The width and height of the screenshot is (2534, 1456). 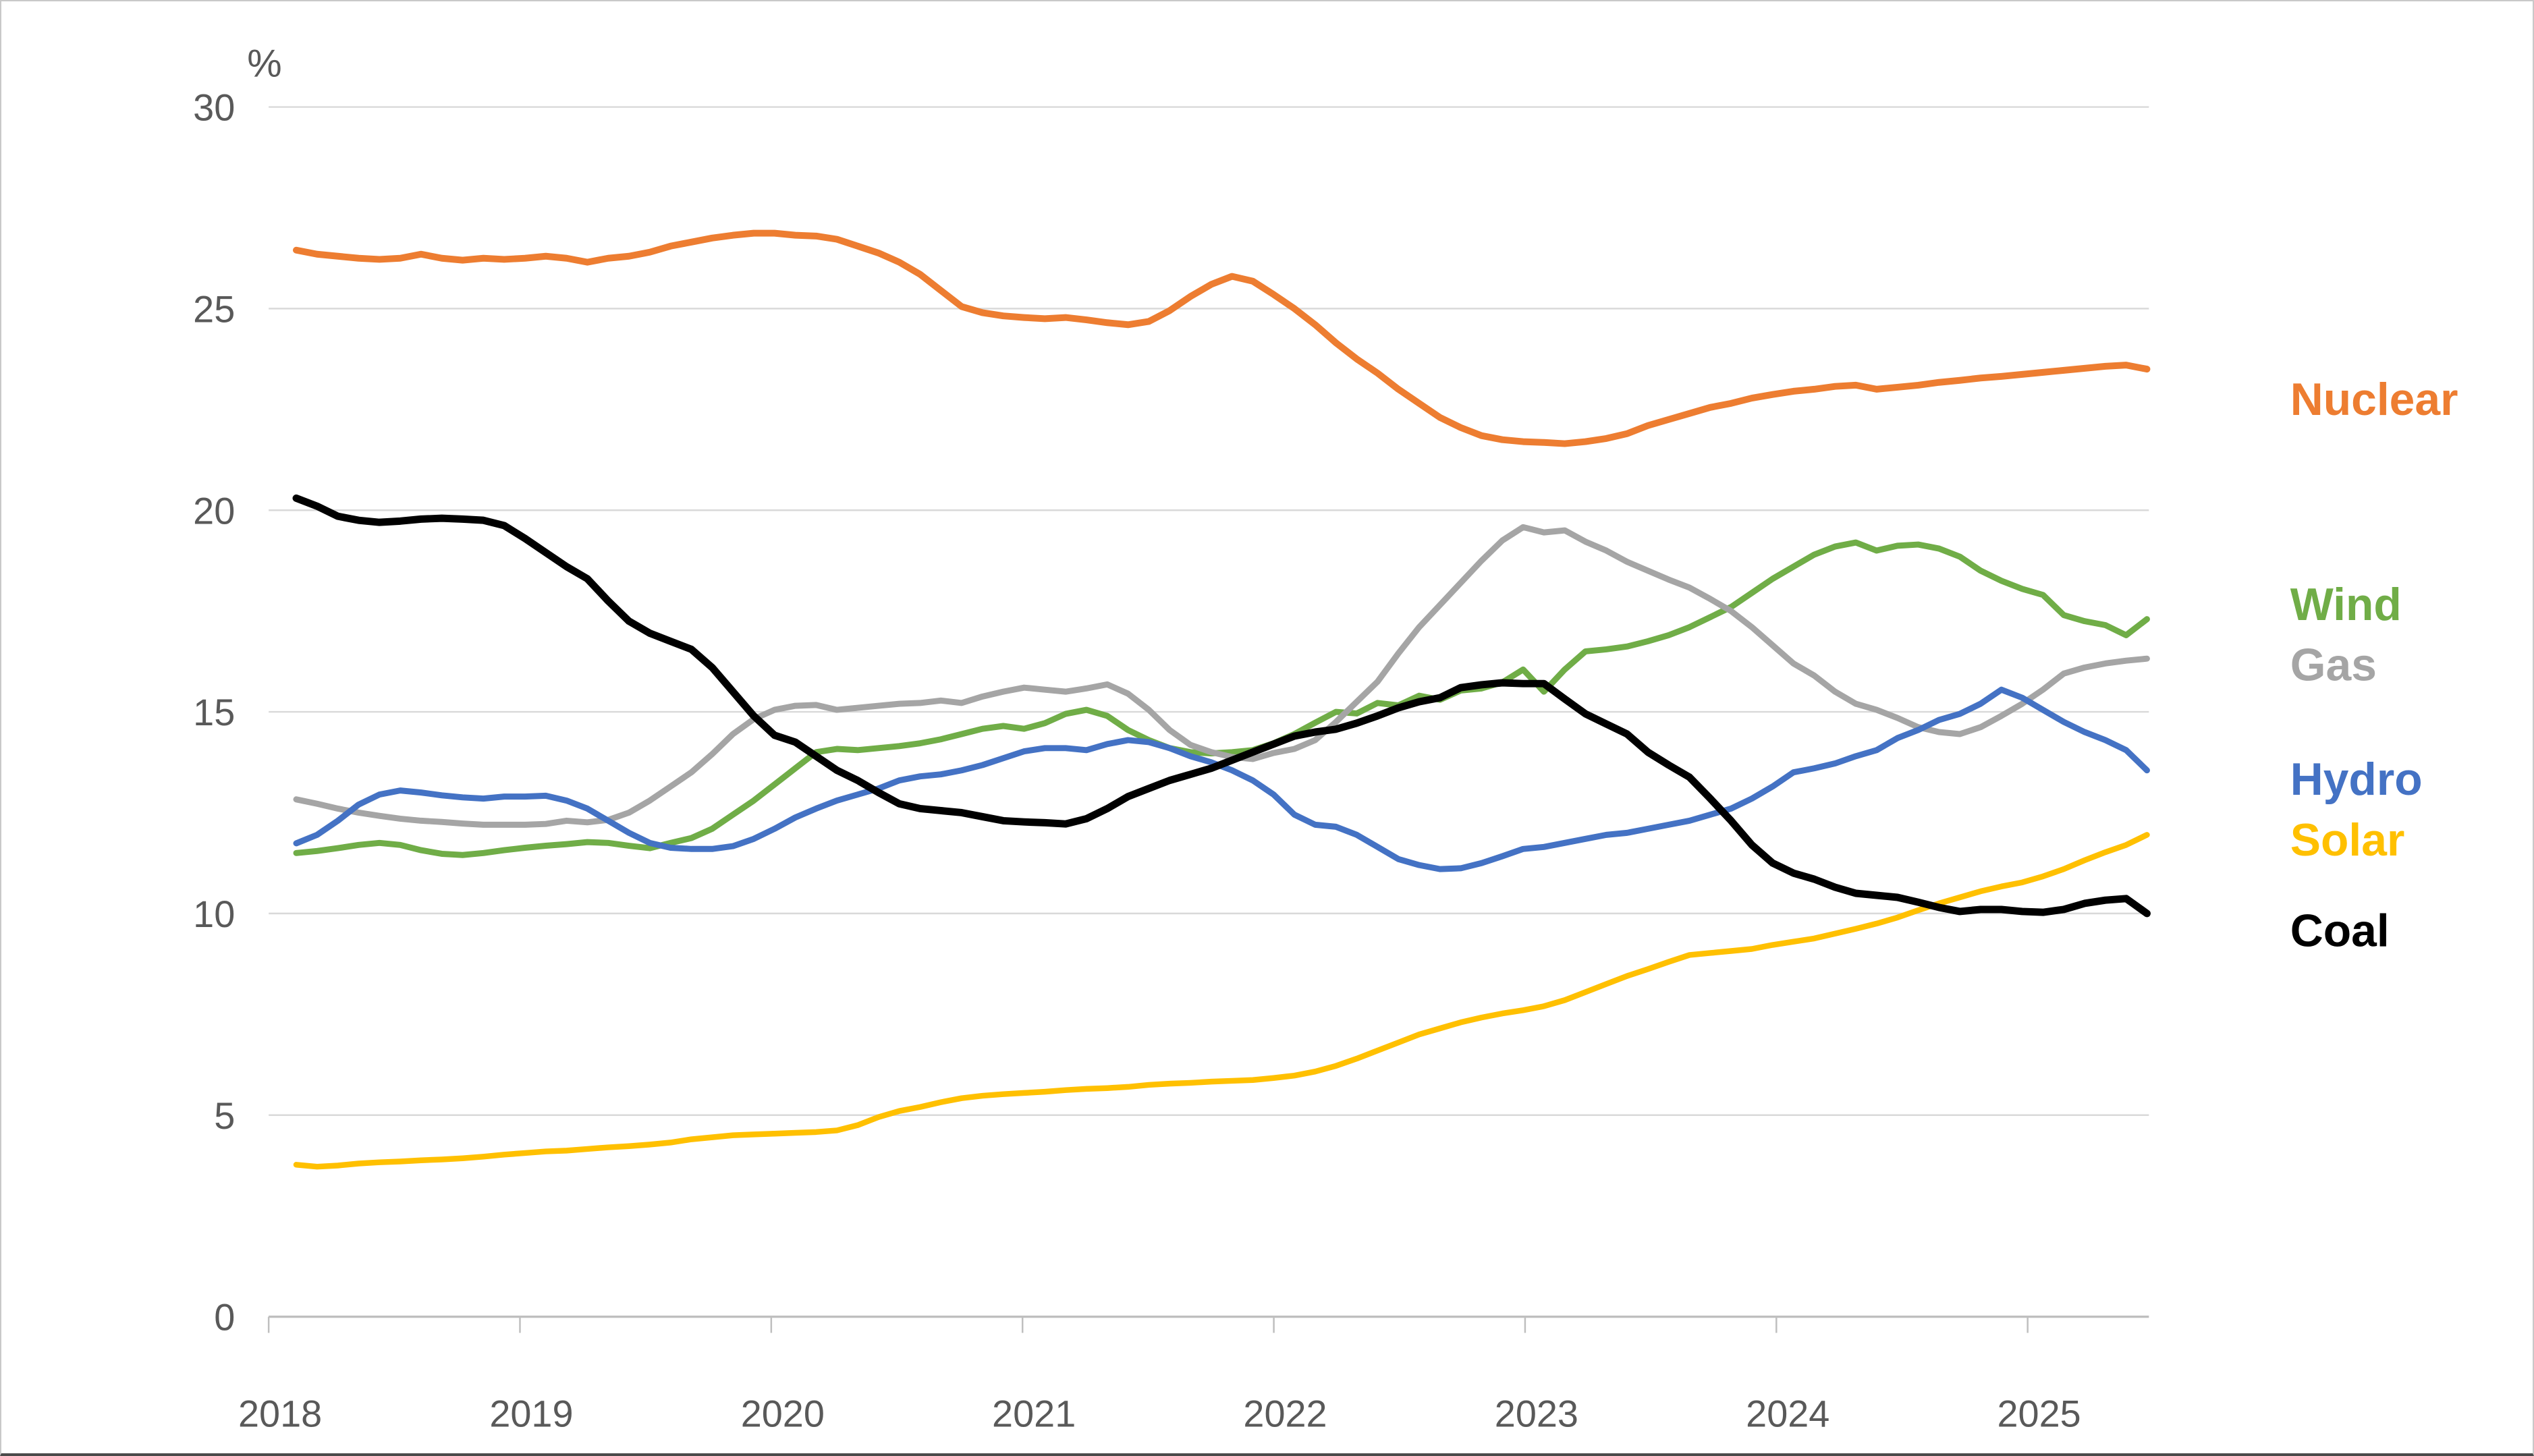 What do you see at coordinates (783, 1413) in the screenshot?
I see `x-tick-label-2020: 2020` at bounding box center [783, 1413].